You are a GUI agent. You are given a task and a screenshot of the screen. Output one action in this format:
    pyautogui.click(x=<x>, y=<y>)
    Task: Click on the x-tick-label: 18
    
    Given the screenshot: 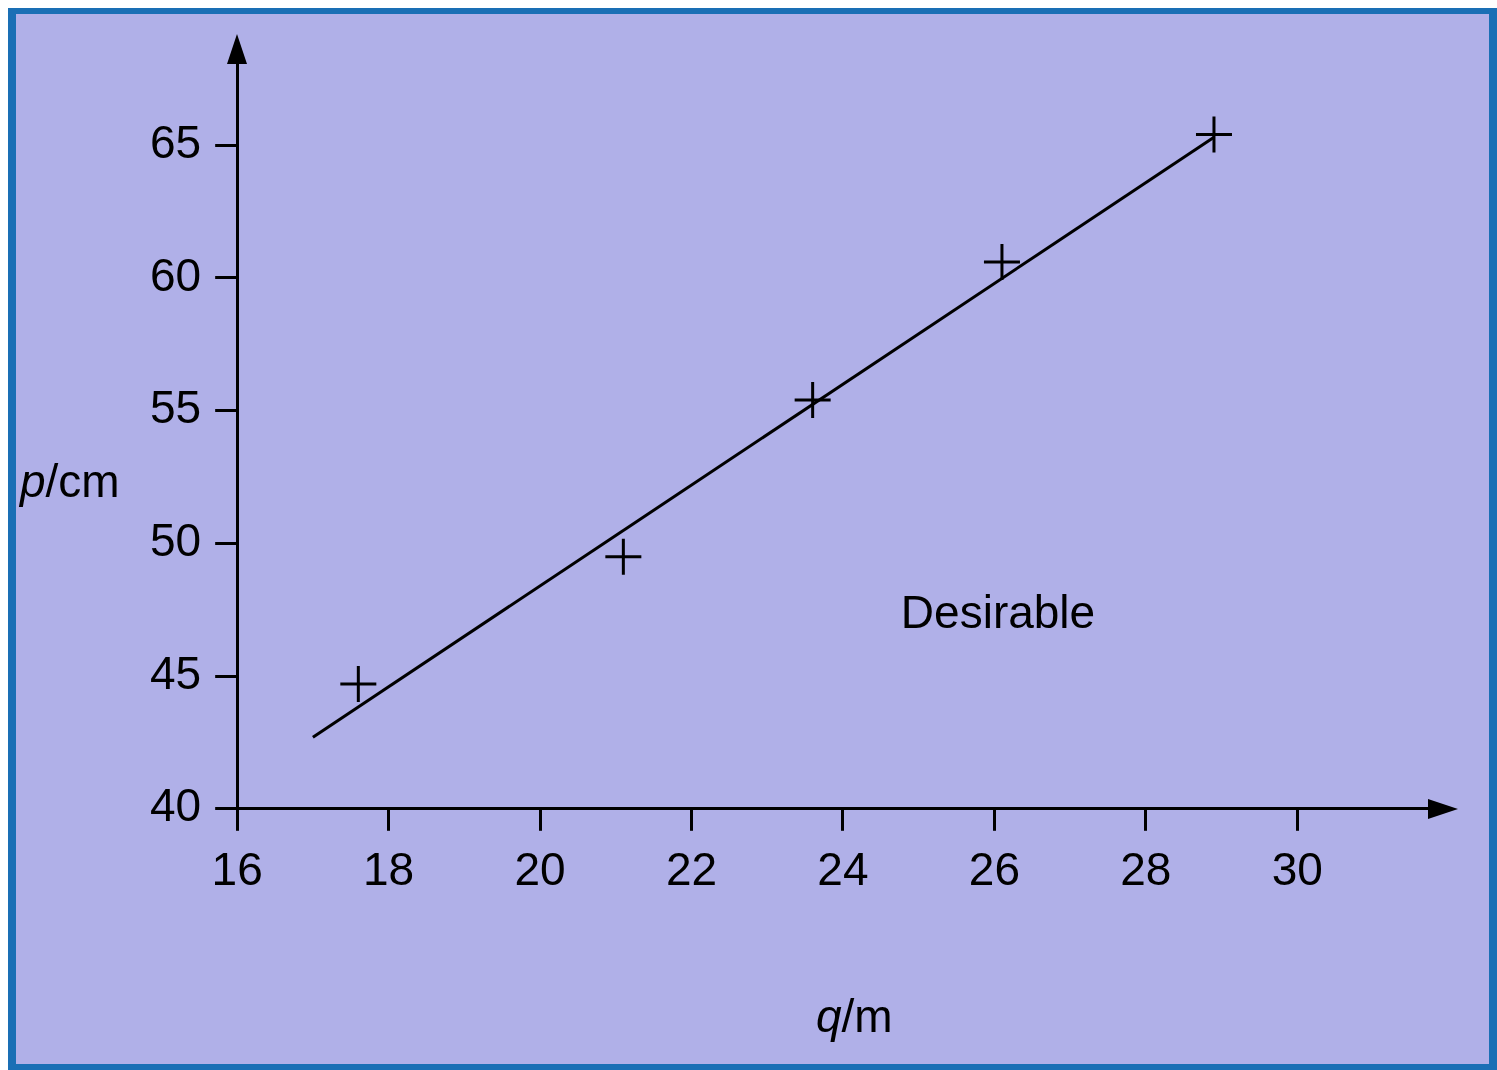 What is the action you would take?
    pyautogui.click(x=389, y=869)
    